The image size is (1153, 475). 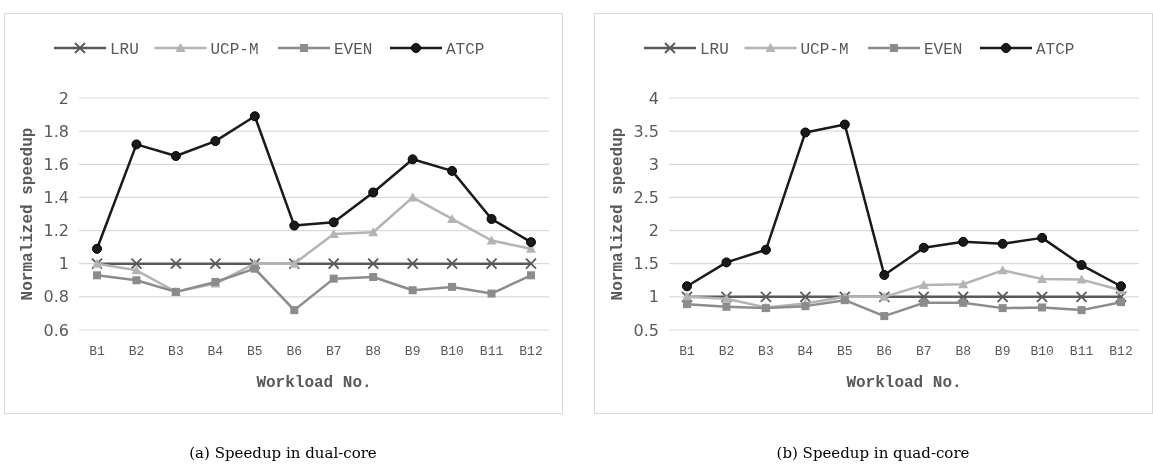 What do you see at coordinates (646, 264) in the screenshot?
I see `y-tick-label: 1.5` at bounding box center [646, 264].